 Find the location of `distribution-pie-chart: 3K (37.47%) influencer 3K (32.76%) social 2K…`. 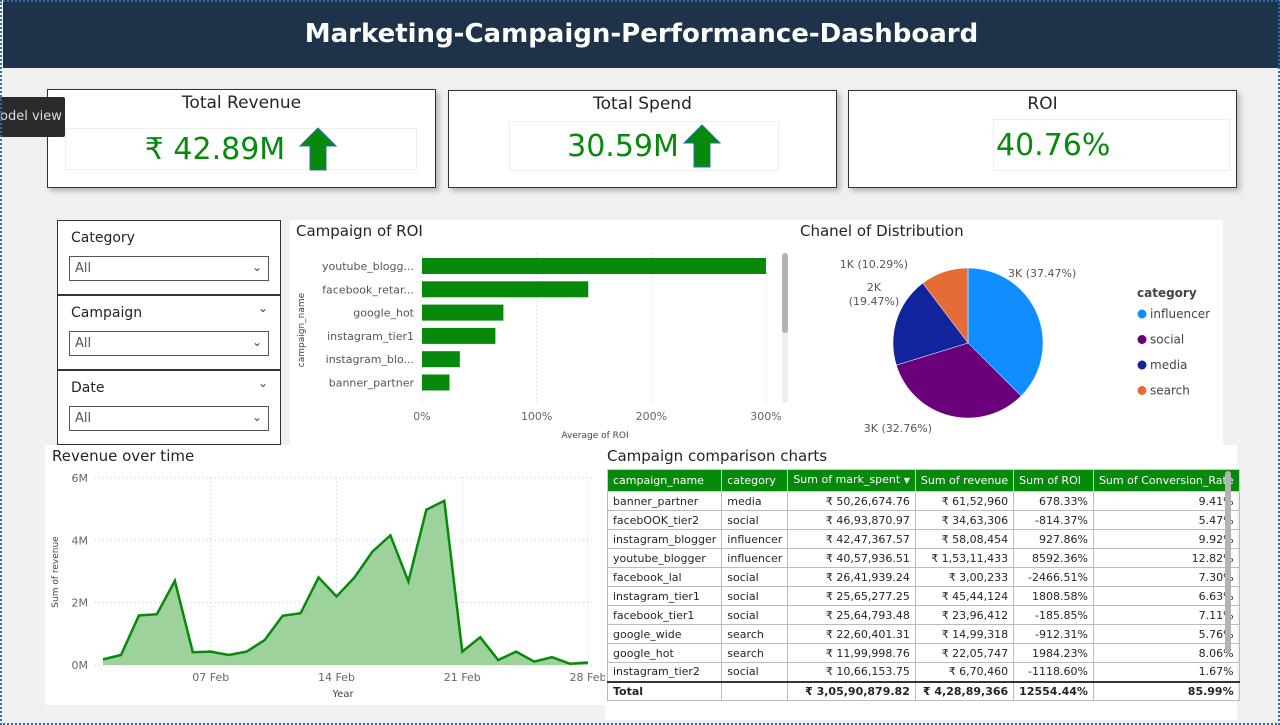

distribution-pie-chart: 3K (37.47%) influencer 3K (32.76%) social 2K… is located at coordinates (1025, 346).